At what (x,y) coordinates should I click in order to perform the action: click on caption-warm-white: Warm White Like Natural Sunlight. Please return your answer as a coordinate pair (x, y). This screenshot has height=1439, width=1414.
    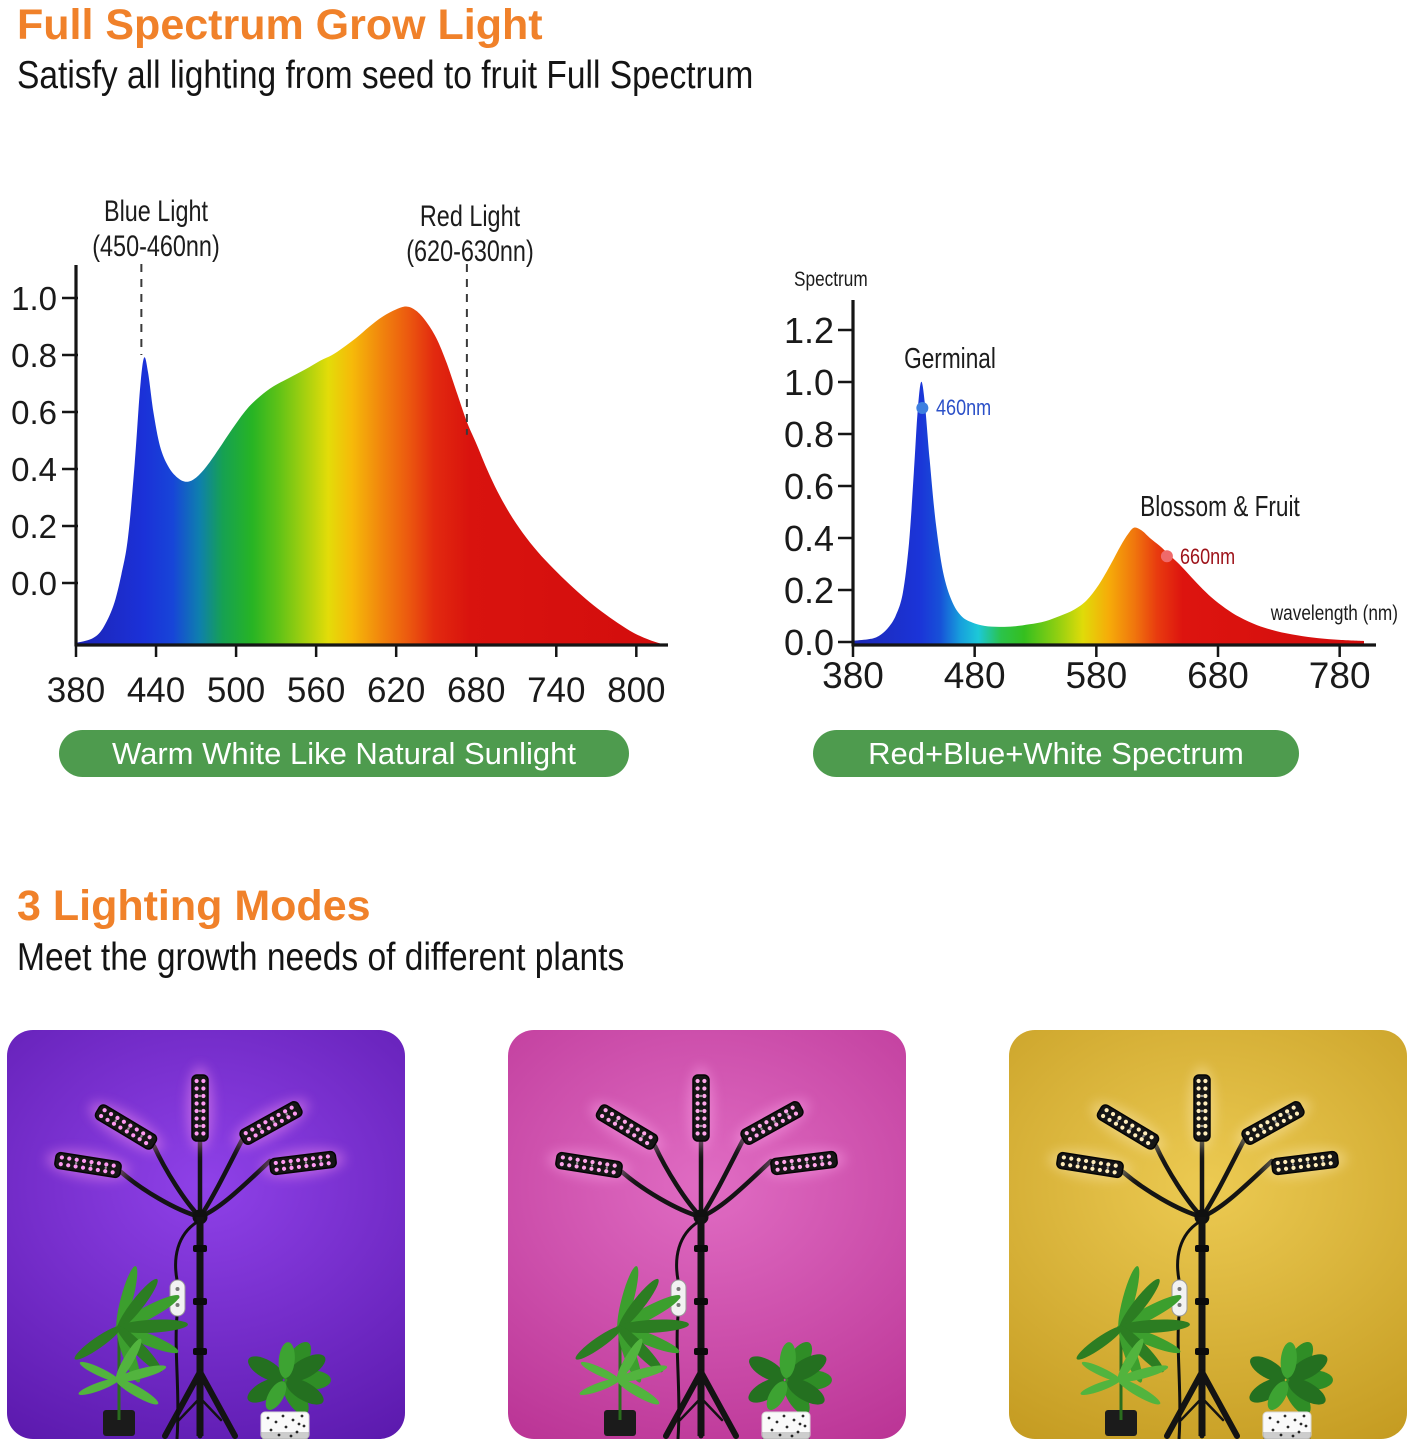
    Looking at the image, I should click on (344, 753).